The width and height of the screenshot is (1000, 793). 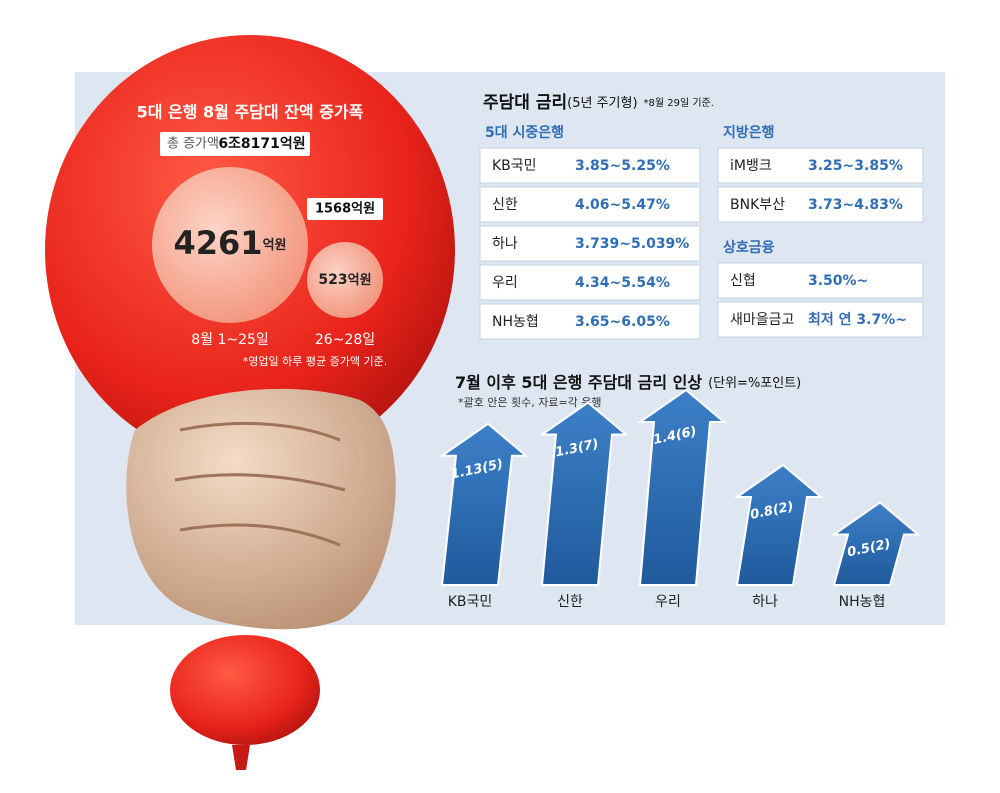 I want to click on rate: 3.25~3.85%, so click(x=855, y=166).